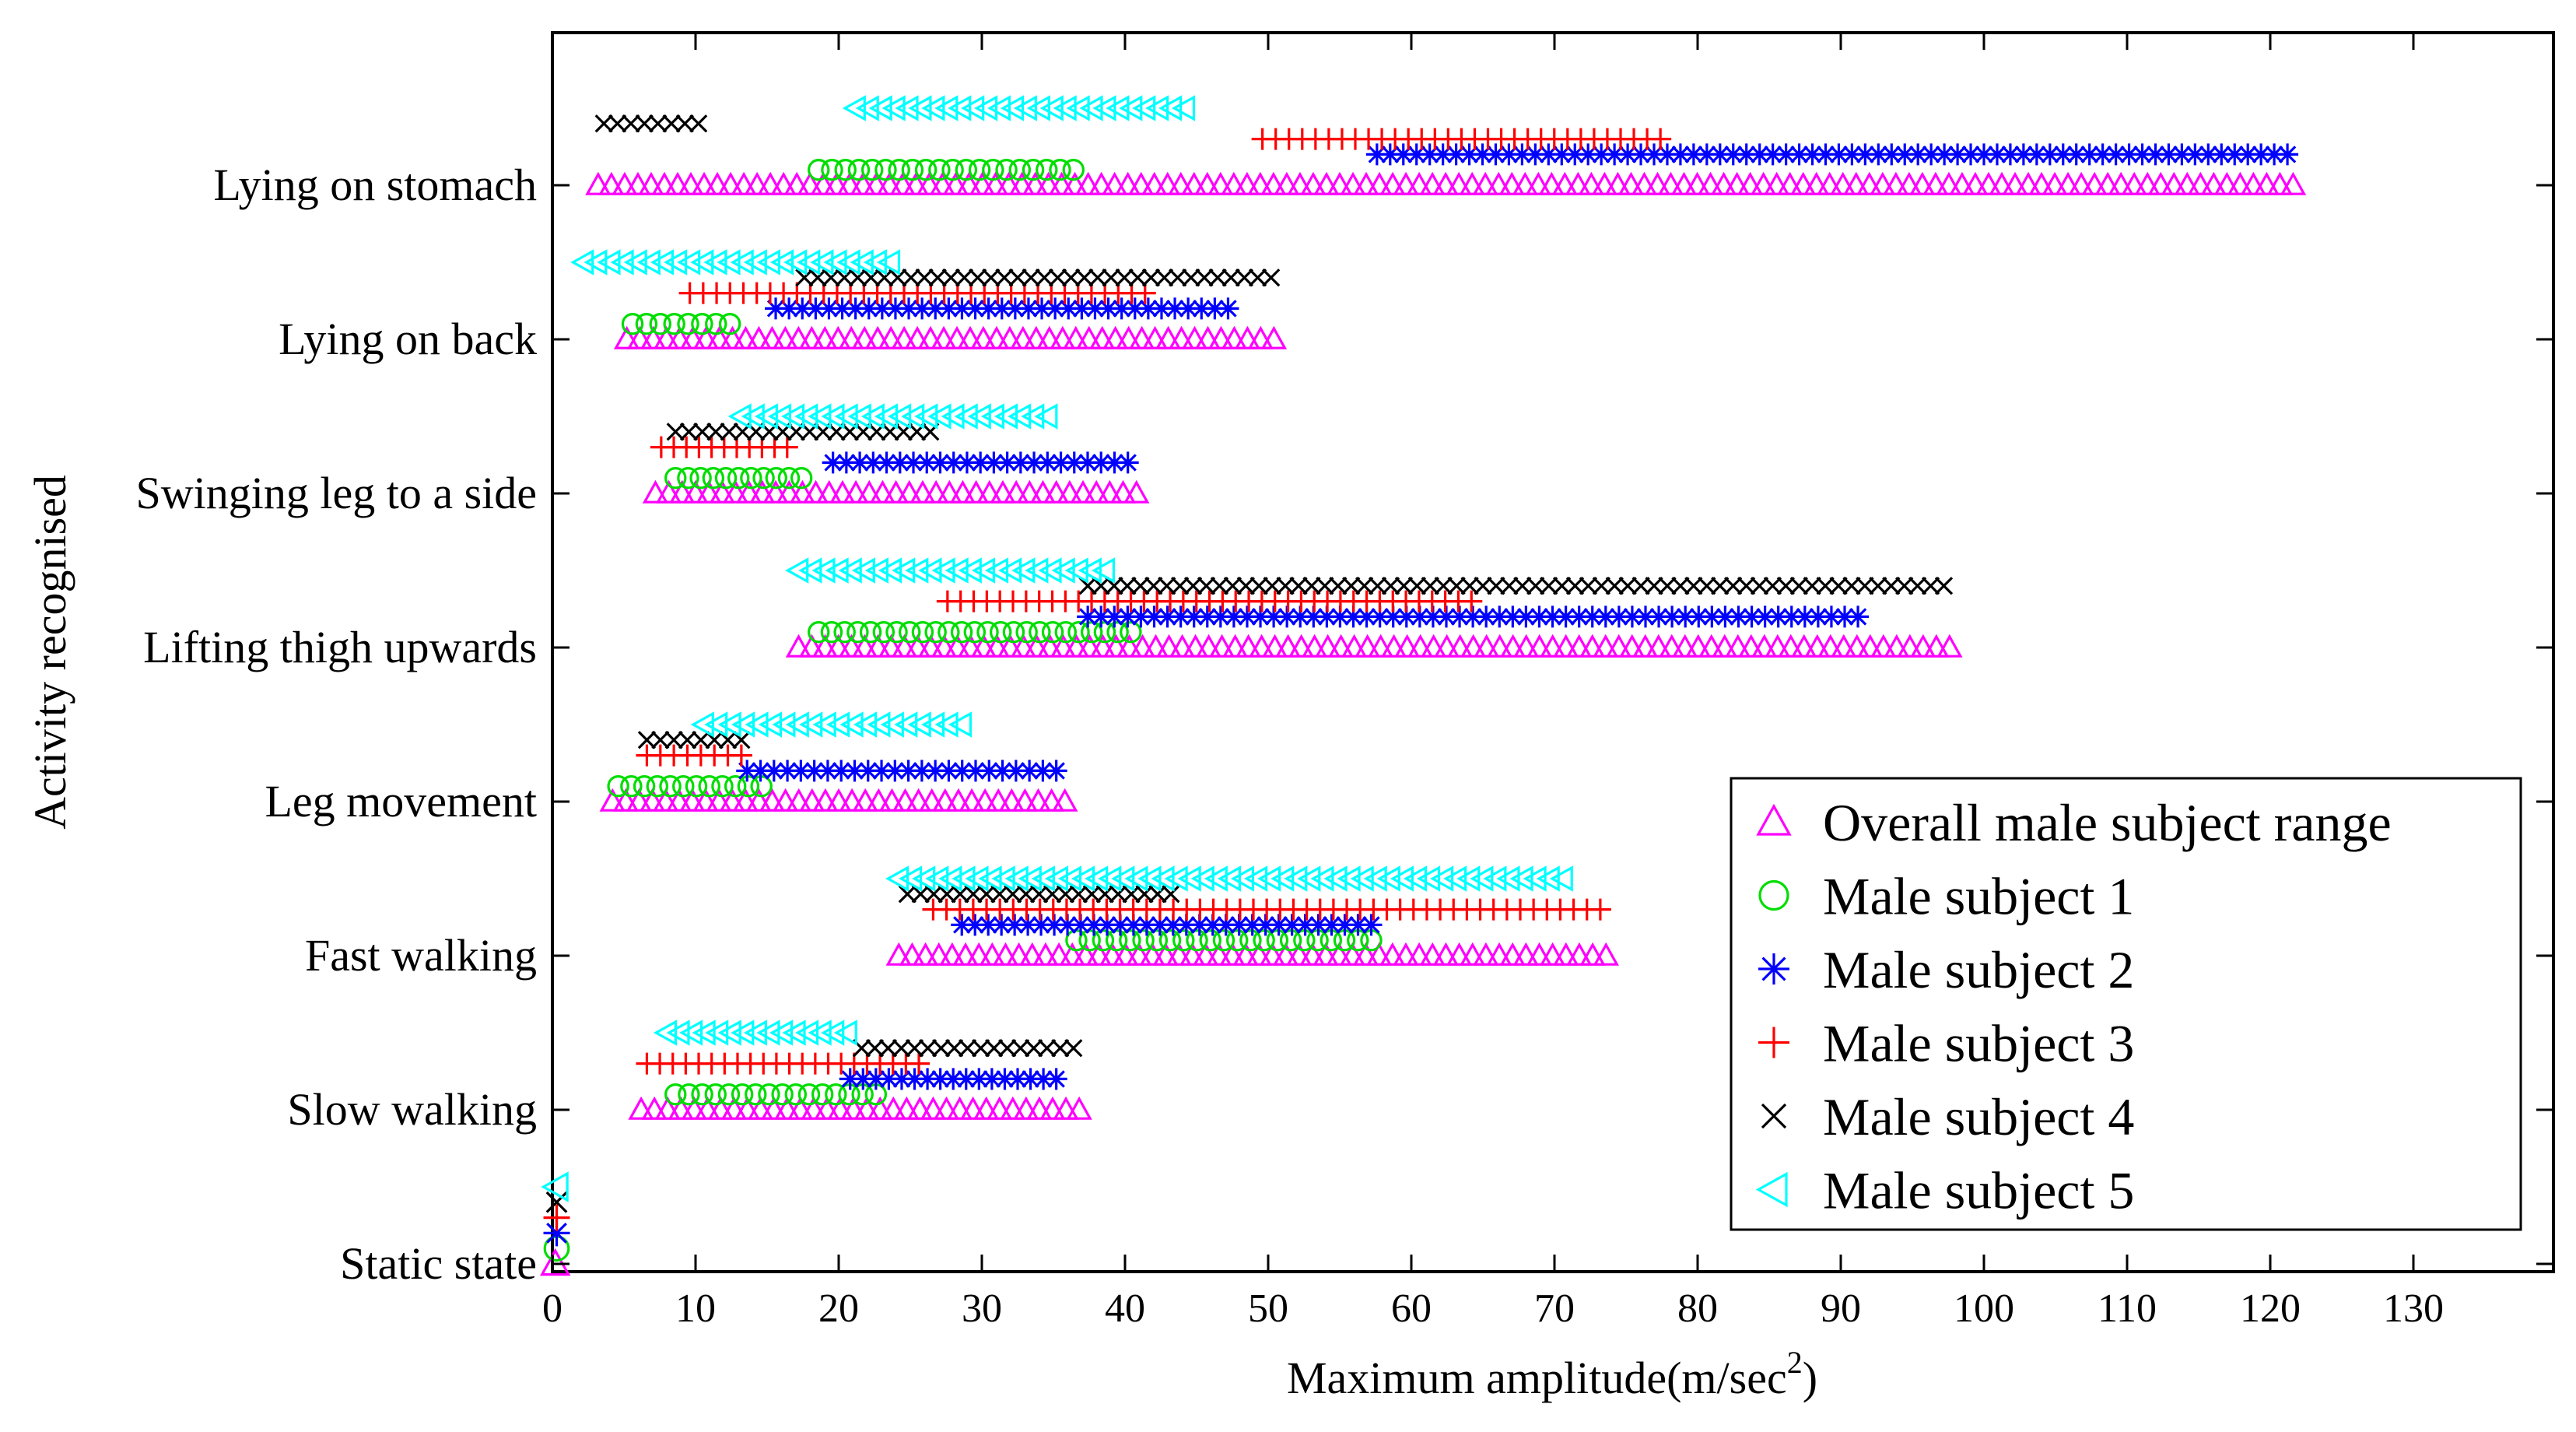 The width and height of the screenshot is (2576, 1432). Describe the element at coordinates (839, 1308) in the screenshot. I see `x-tick-label: 20` at that location.